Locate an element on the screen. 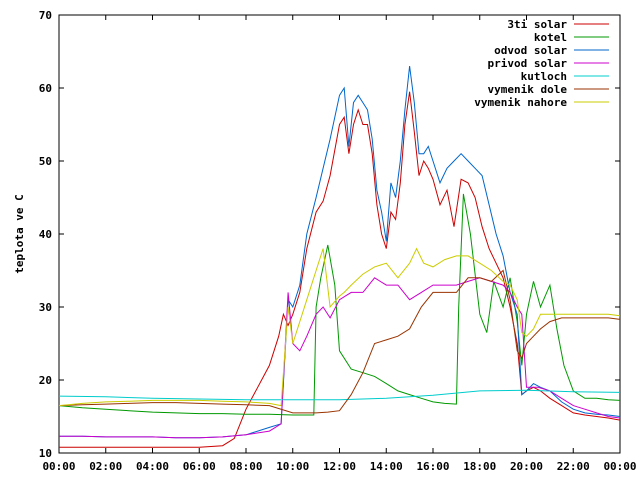 The height and width of the screenshot is (480, 640). x-tick-label: 14:00 is located at coordinates (386, 466).